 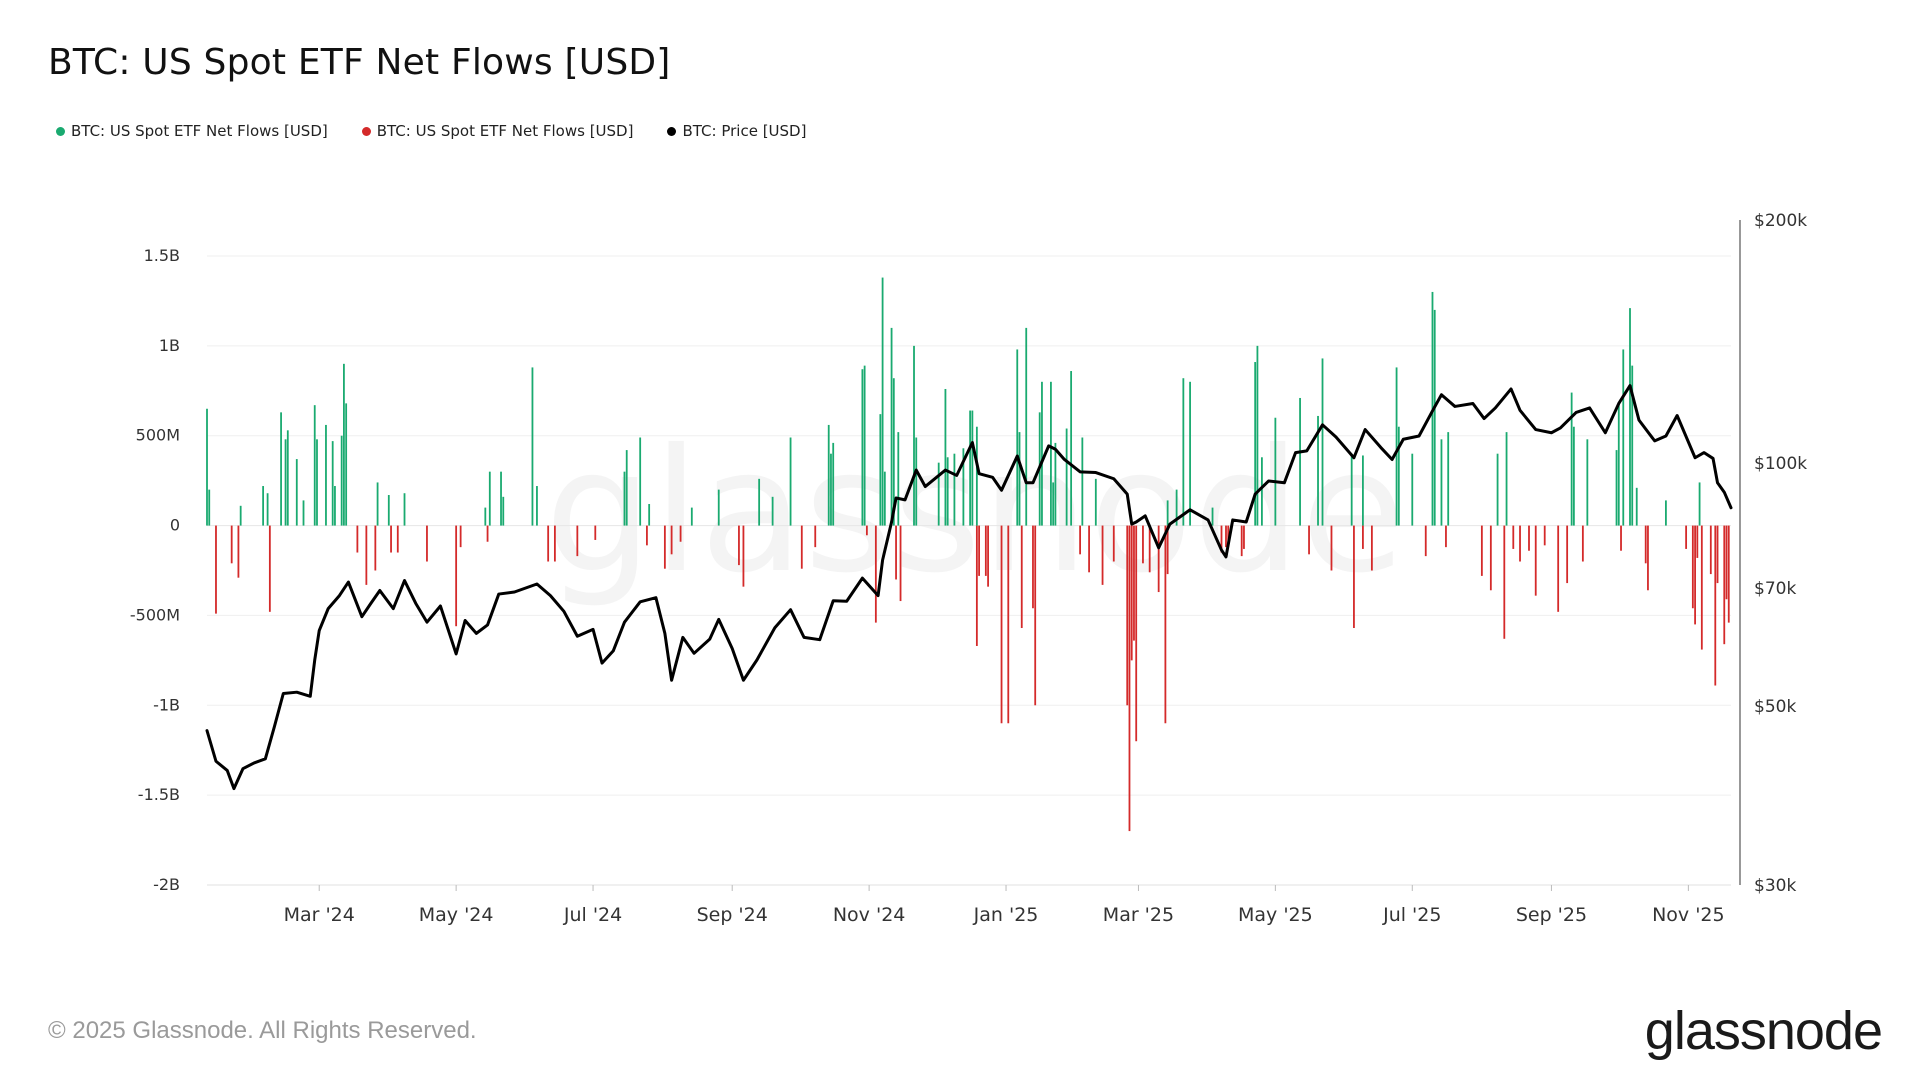 What do you see at coordinates (456, 915) in the screenshot?
I see `x-tick-label: May '24` at bounding box center [456, 915].